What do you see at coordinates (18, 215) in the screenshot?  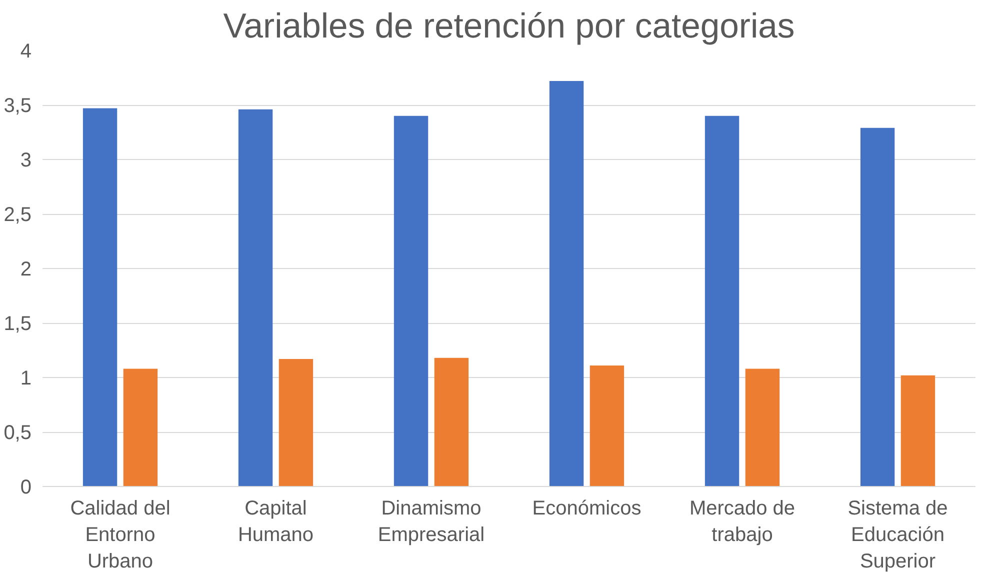 I see `y-tick-label: 2,5` at bounding box center [18, 215].